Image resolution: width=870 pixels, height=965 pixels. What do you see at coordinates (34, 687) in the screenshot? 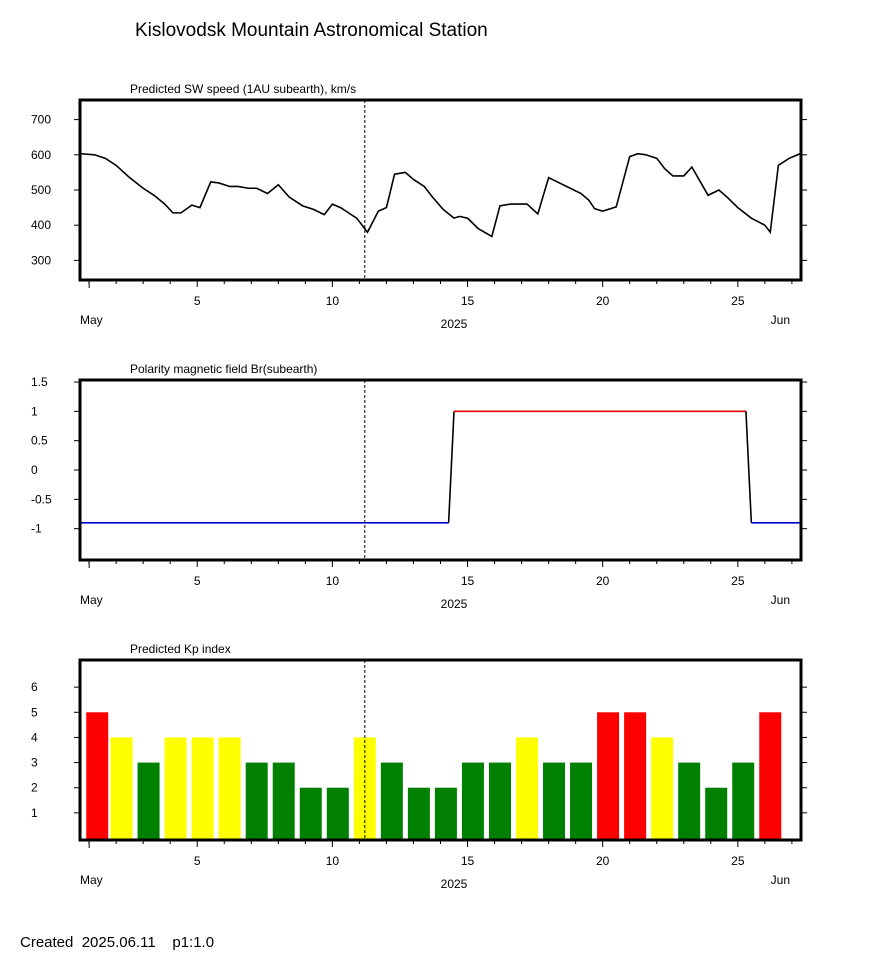
I see `y-tick-label: 6` at bounding box center [34, 687].